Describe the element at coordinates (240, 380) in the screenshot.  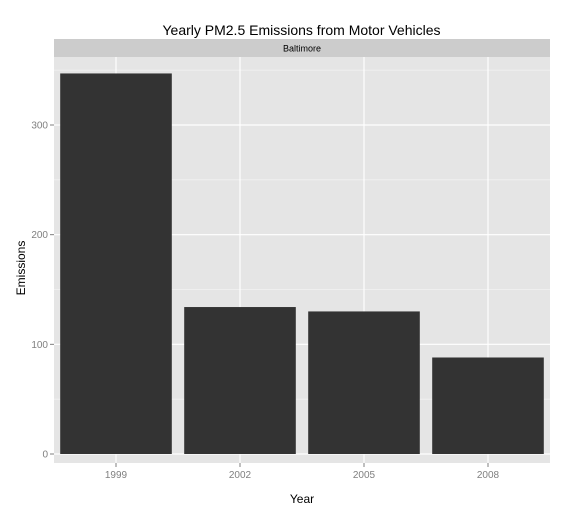
I see `bar-2002` at that location.